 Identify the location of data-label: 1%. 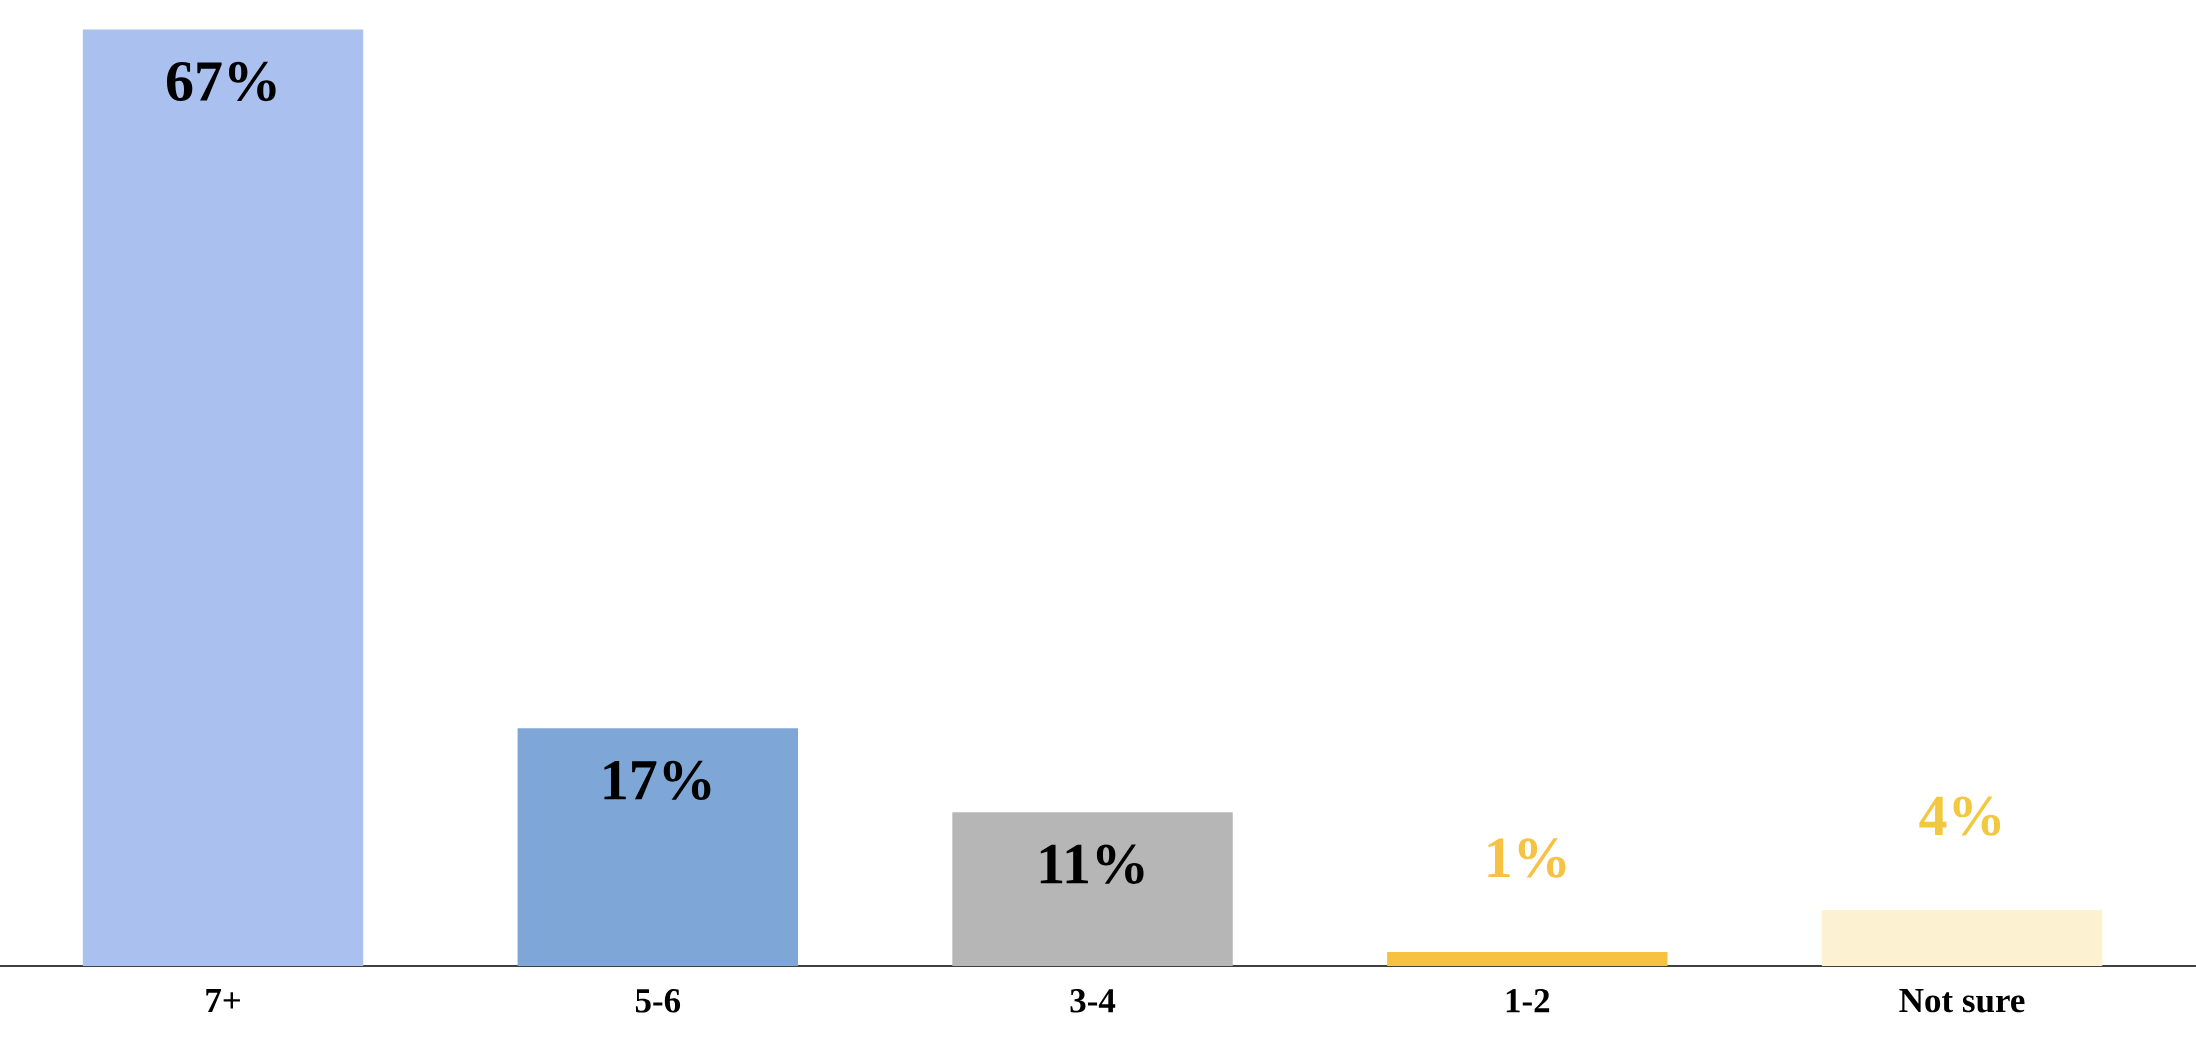
(1527, 858).